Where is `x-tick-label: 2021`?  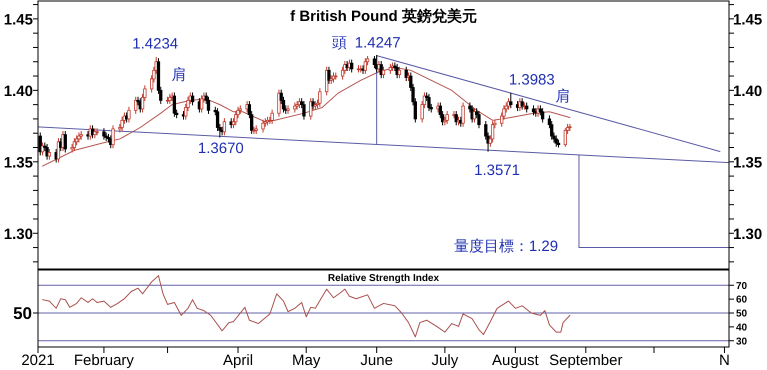 x-tick-label: 2021 is located at coordinates (38, 360).